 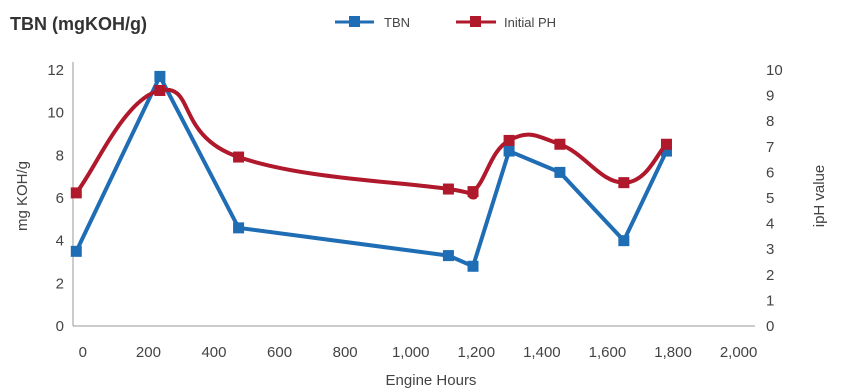 What do you see at coordinates (770, 147) in the screenshot?
I see `y2-tick-label: 7` at bounding box center [770, 147].